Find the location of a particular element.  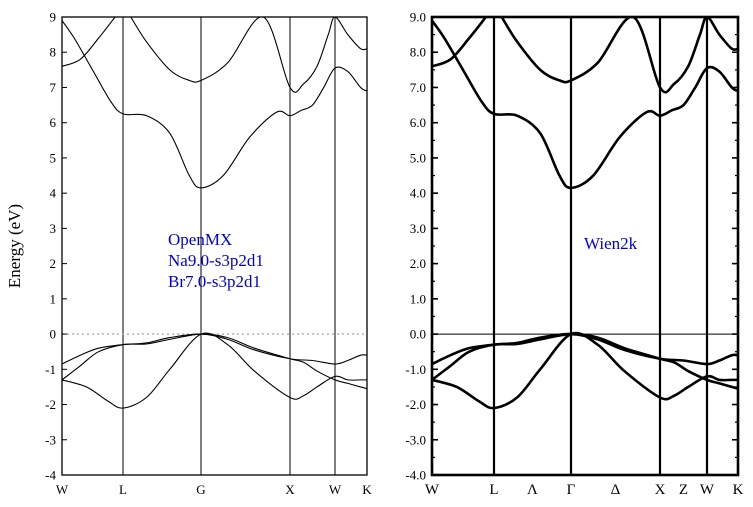

y-tick-label: 8.0 is located at coordinates (418, 52).